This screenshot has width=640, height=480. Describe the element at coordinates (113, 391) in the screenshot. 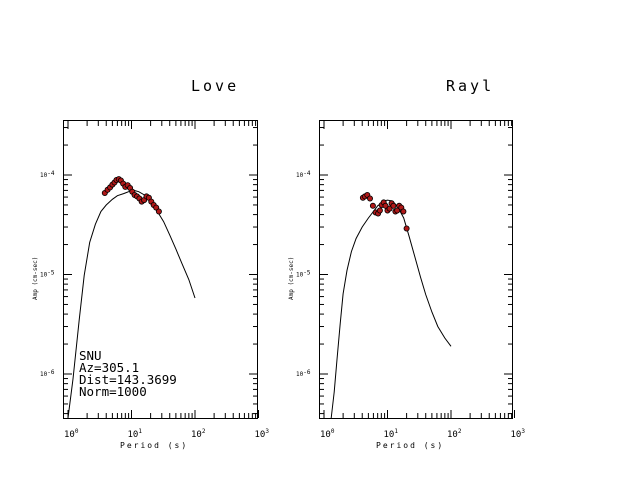

I see `norm-label: Norm=1000` at that location.